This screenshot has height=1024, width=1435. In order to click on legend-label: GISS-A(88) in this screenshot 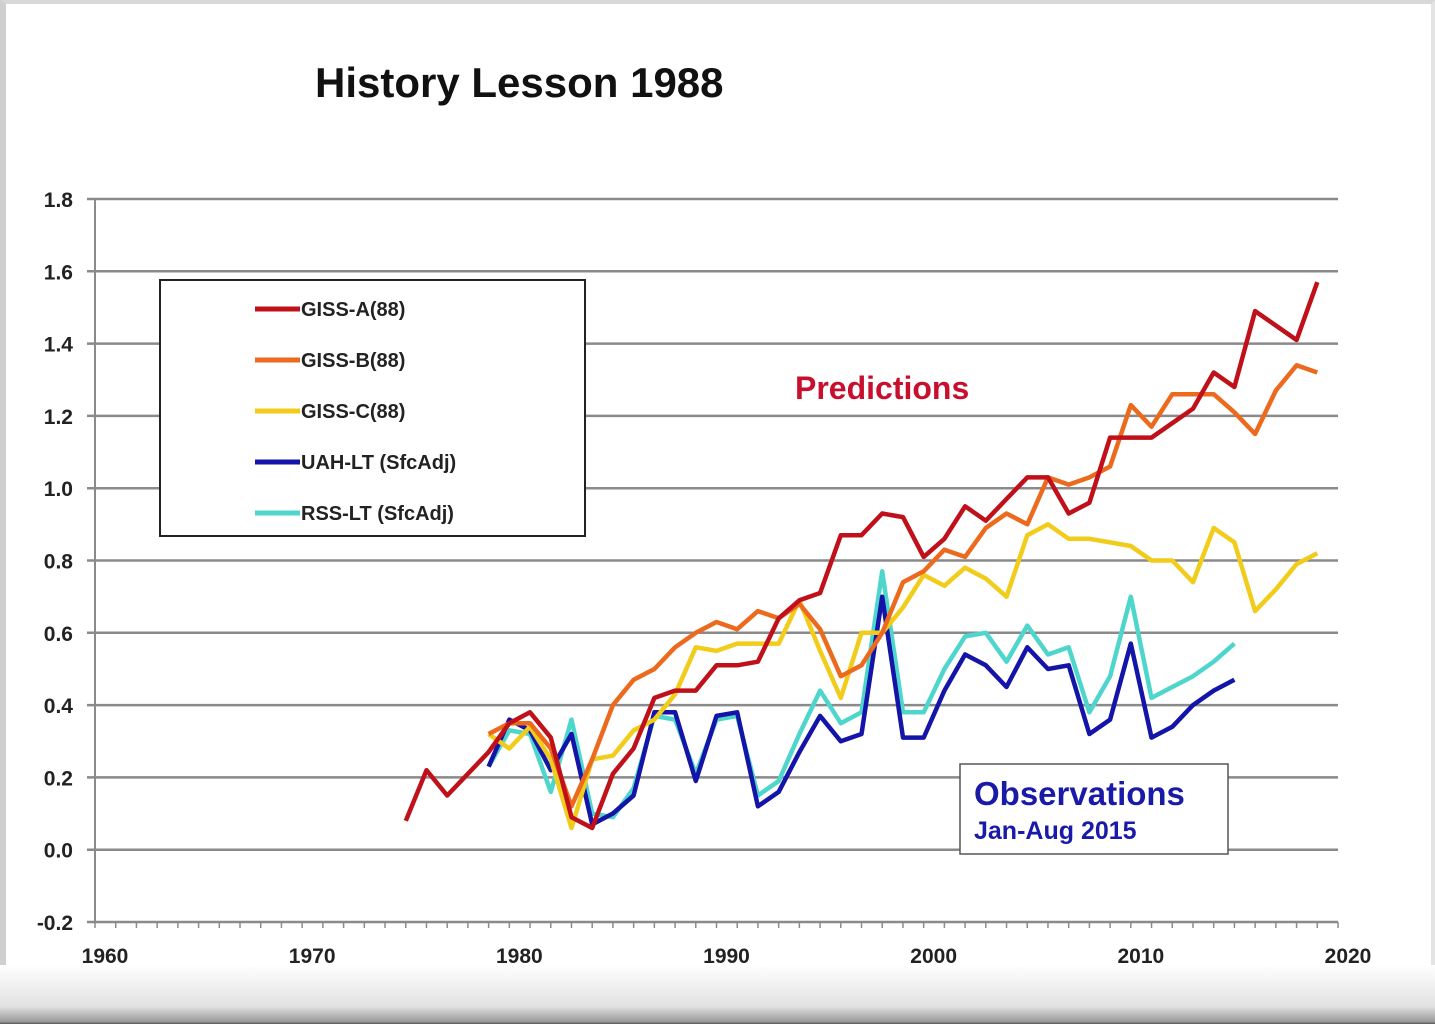, I will do `click(353, 310)`.